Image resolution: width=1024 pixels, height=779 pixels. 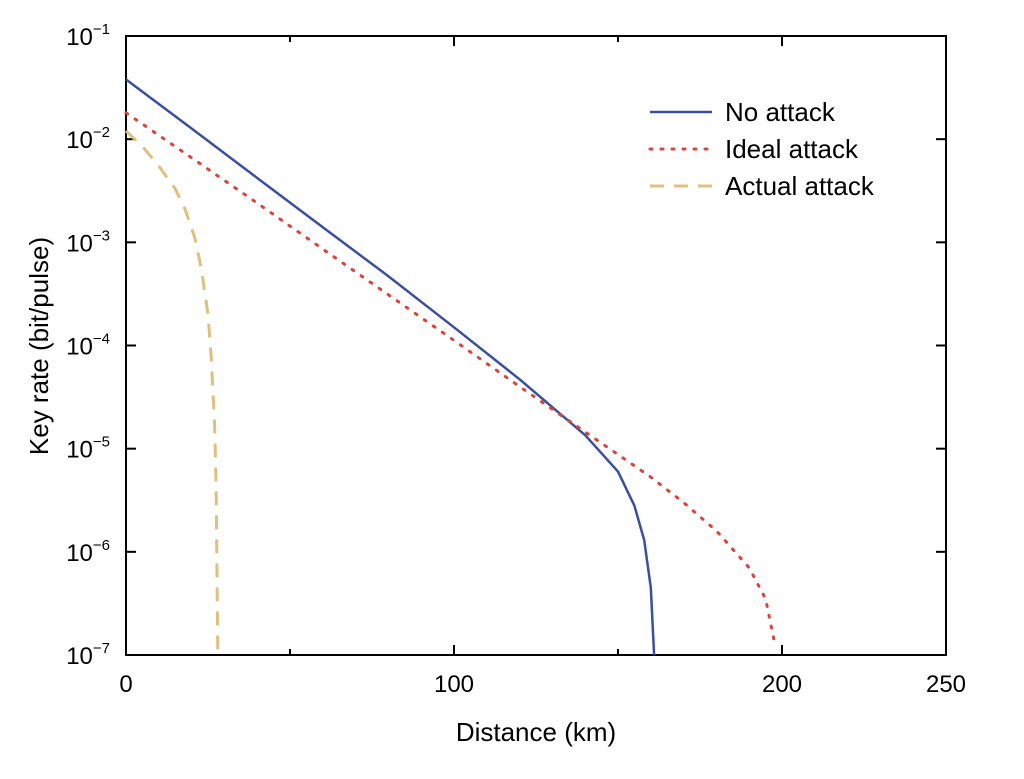 I want to click on x-tick-label: 0, so click(x=125, y=684).